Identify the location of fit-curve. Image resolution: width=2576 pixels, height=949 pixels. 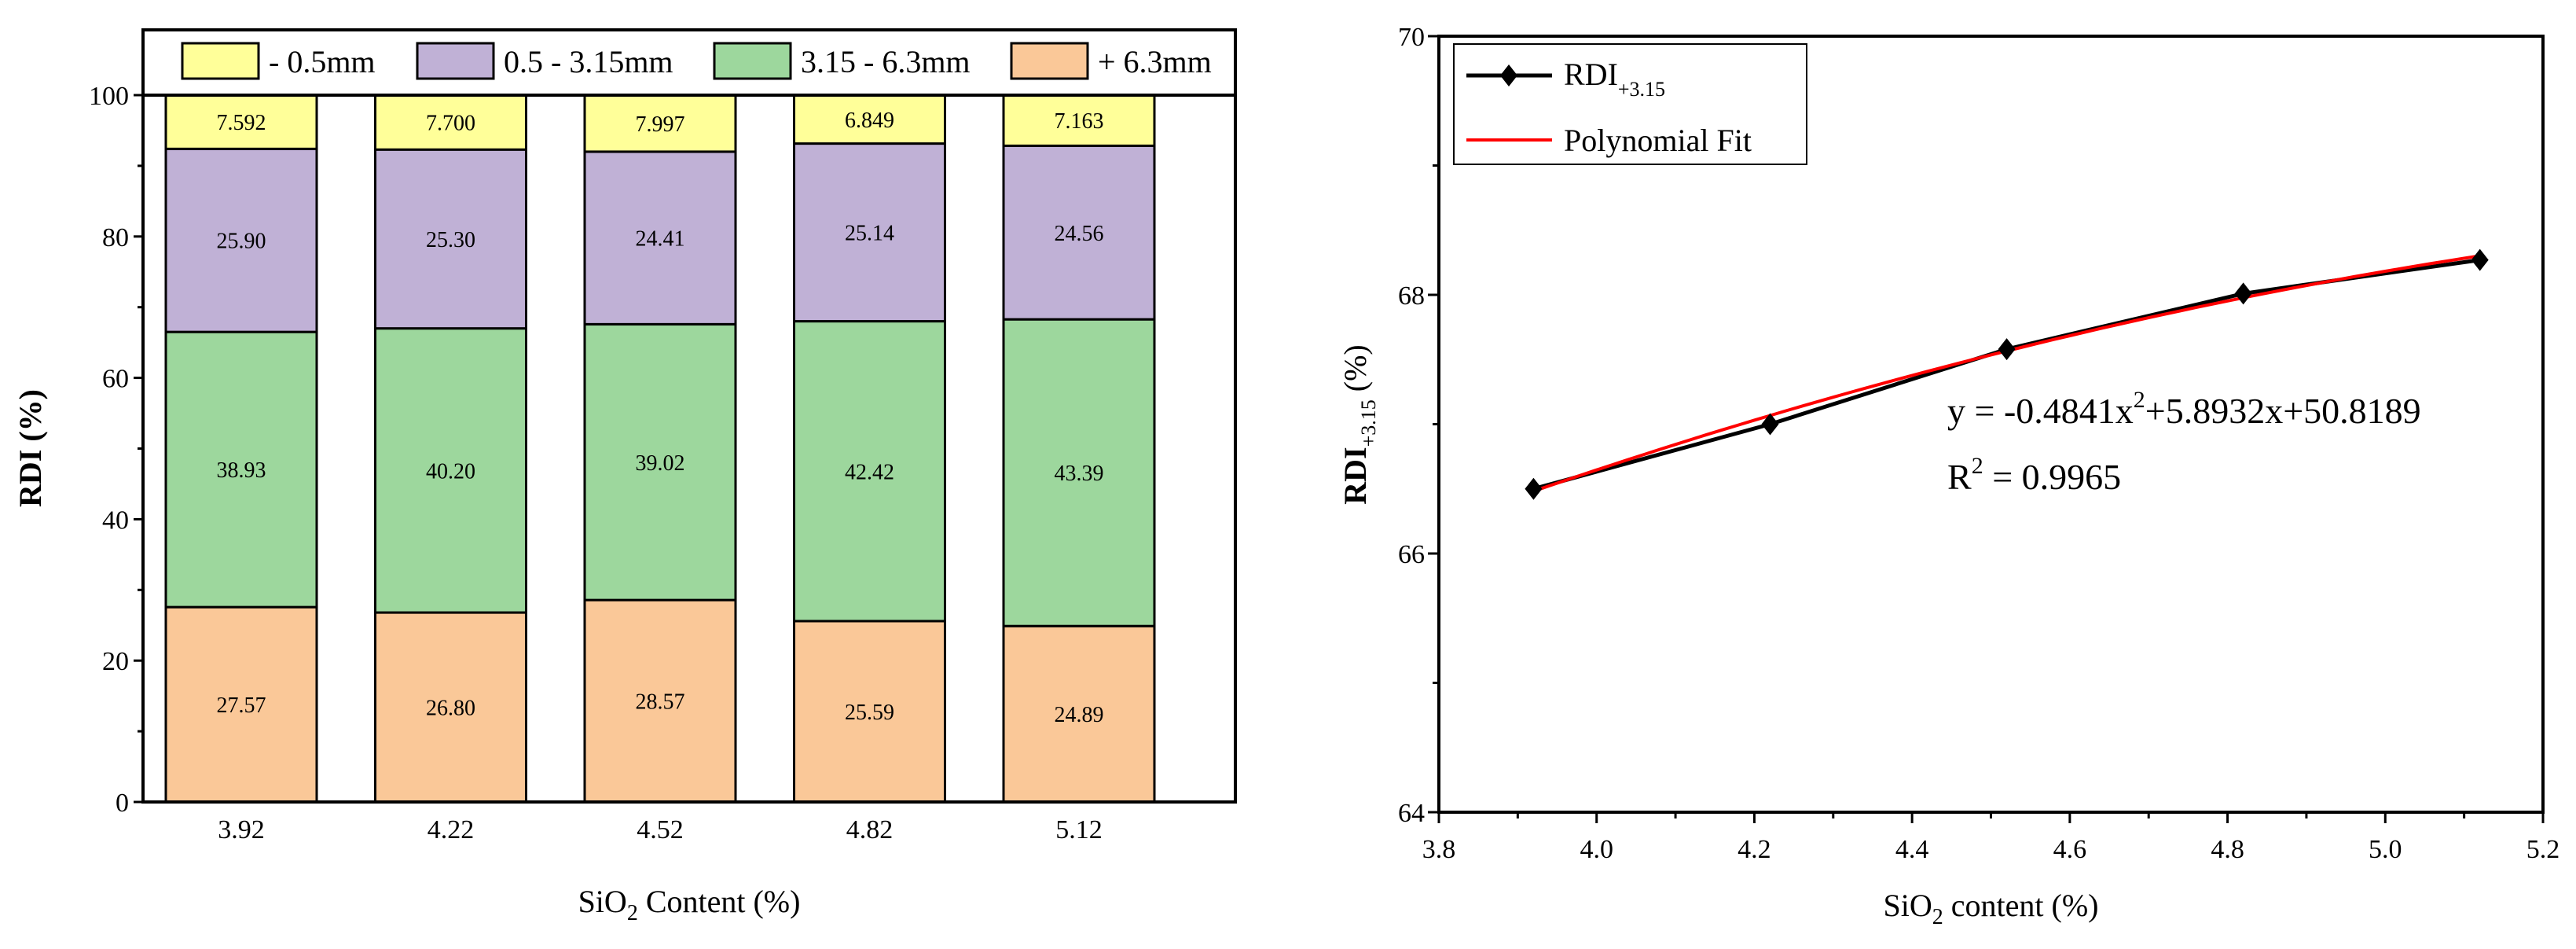
(2007, 373).